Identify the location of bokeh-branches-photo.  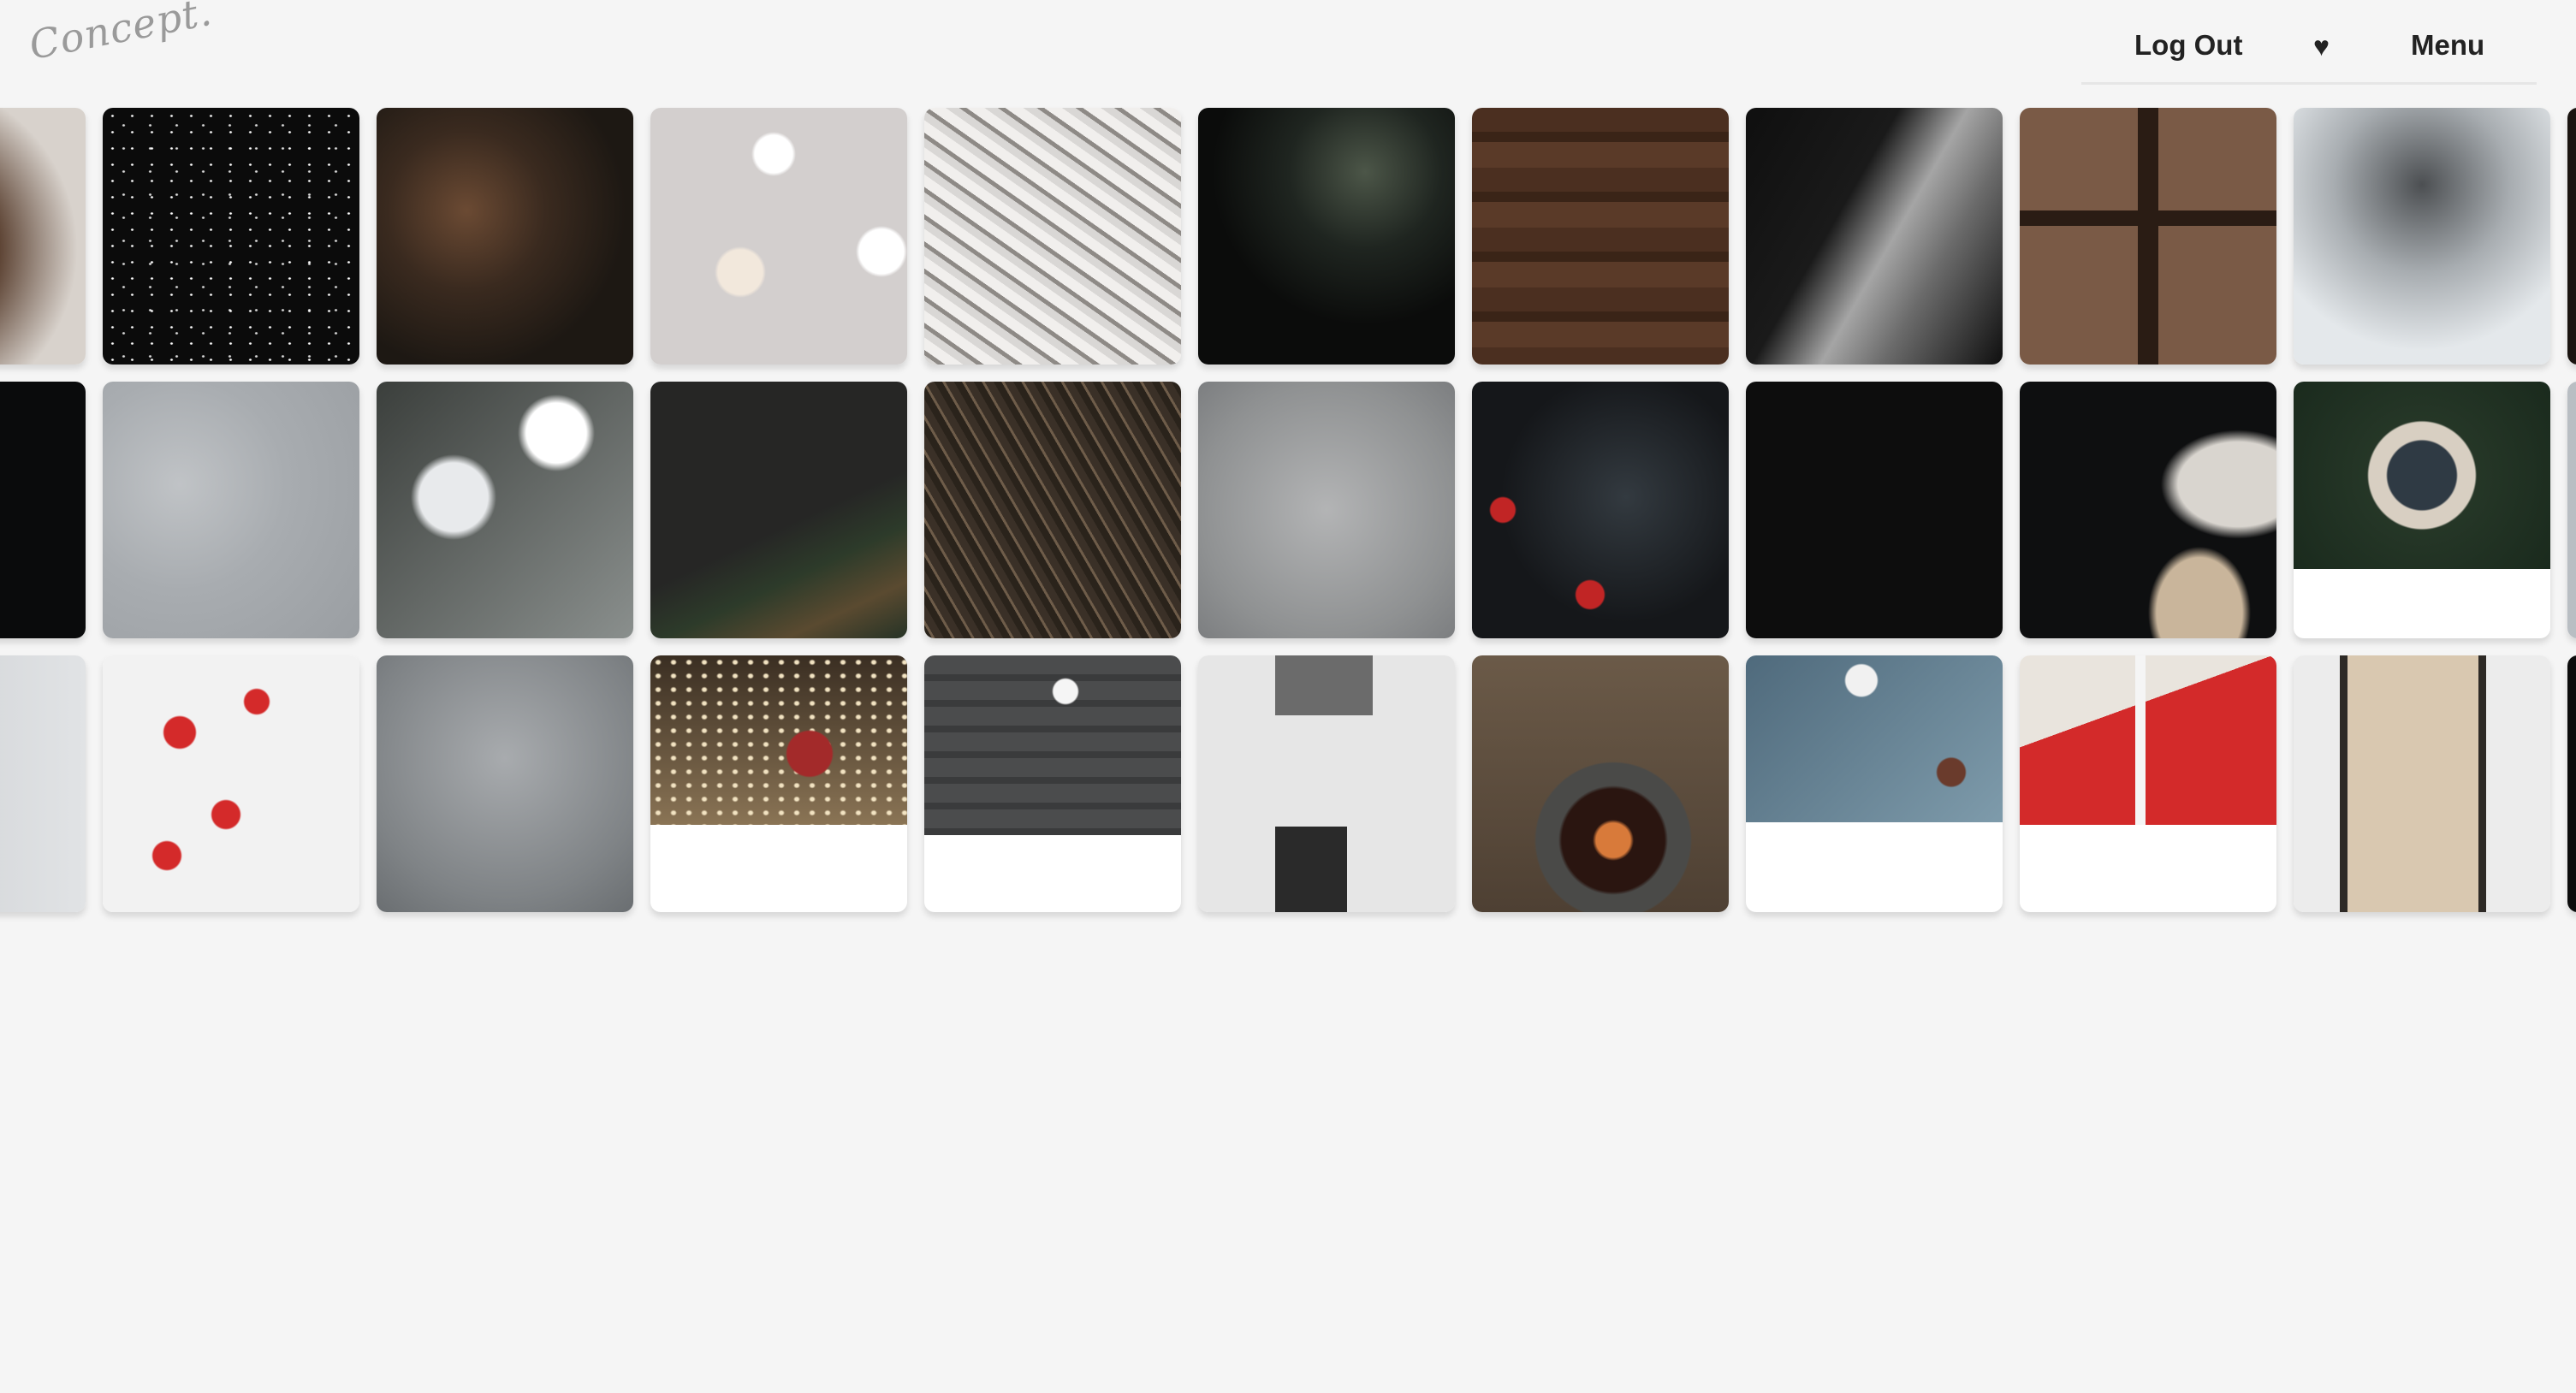
(505, 510).